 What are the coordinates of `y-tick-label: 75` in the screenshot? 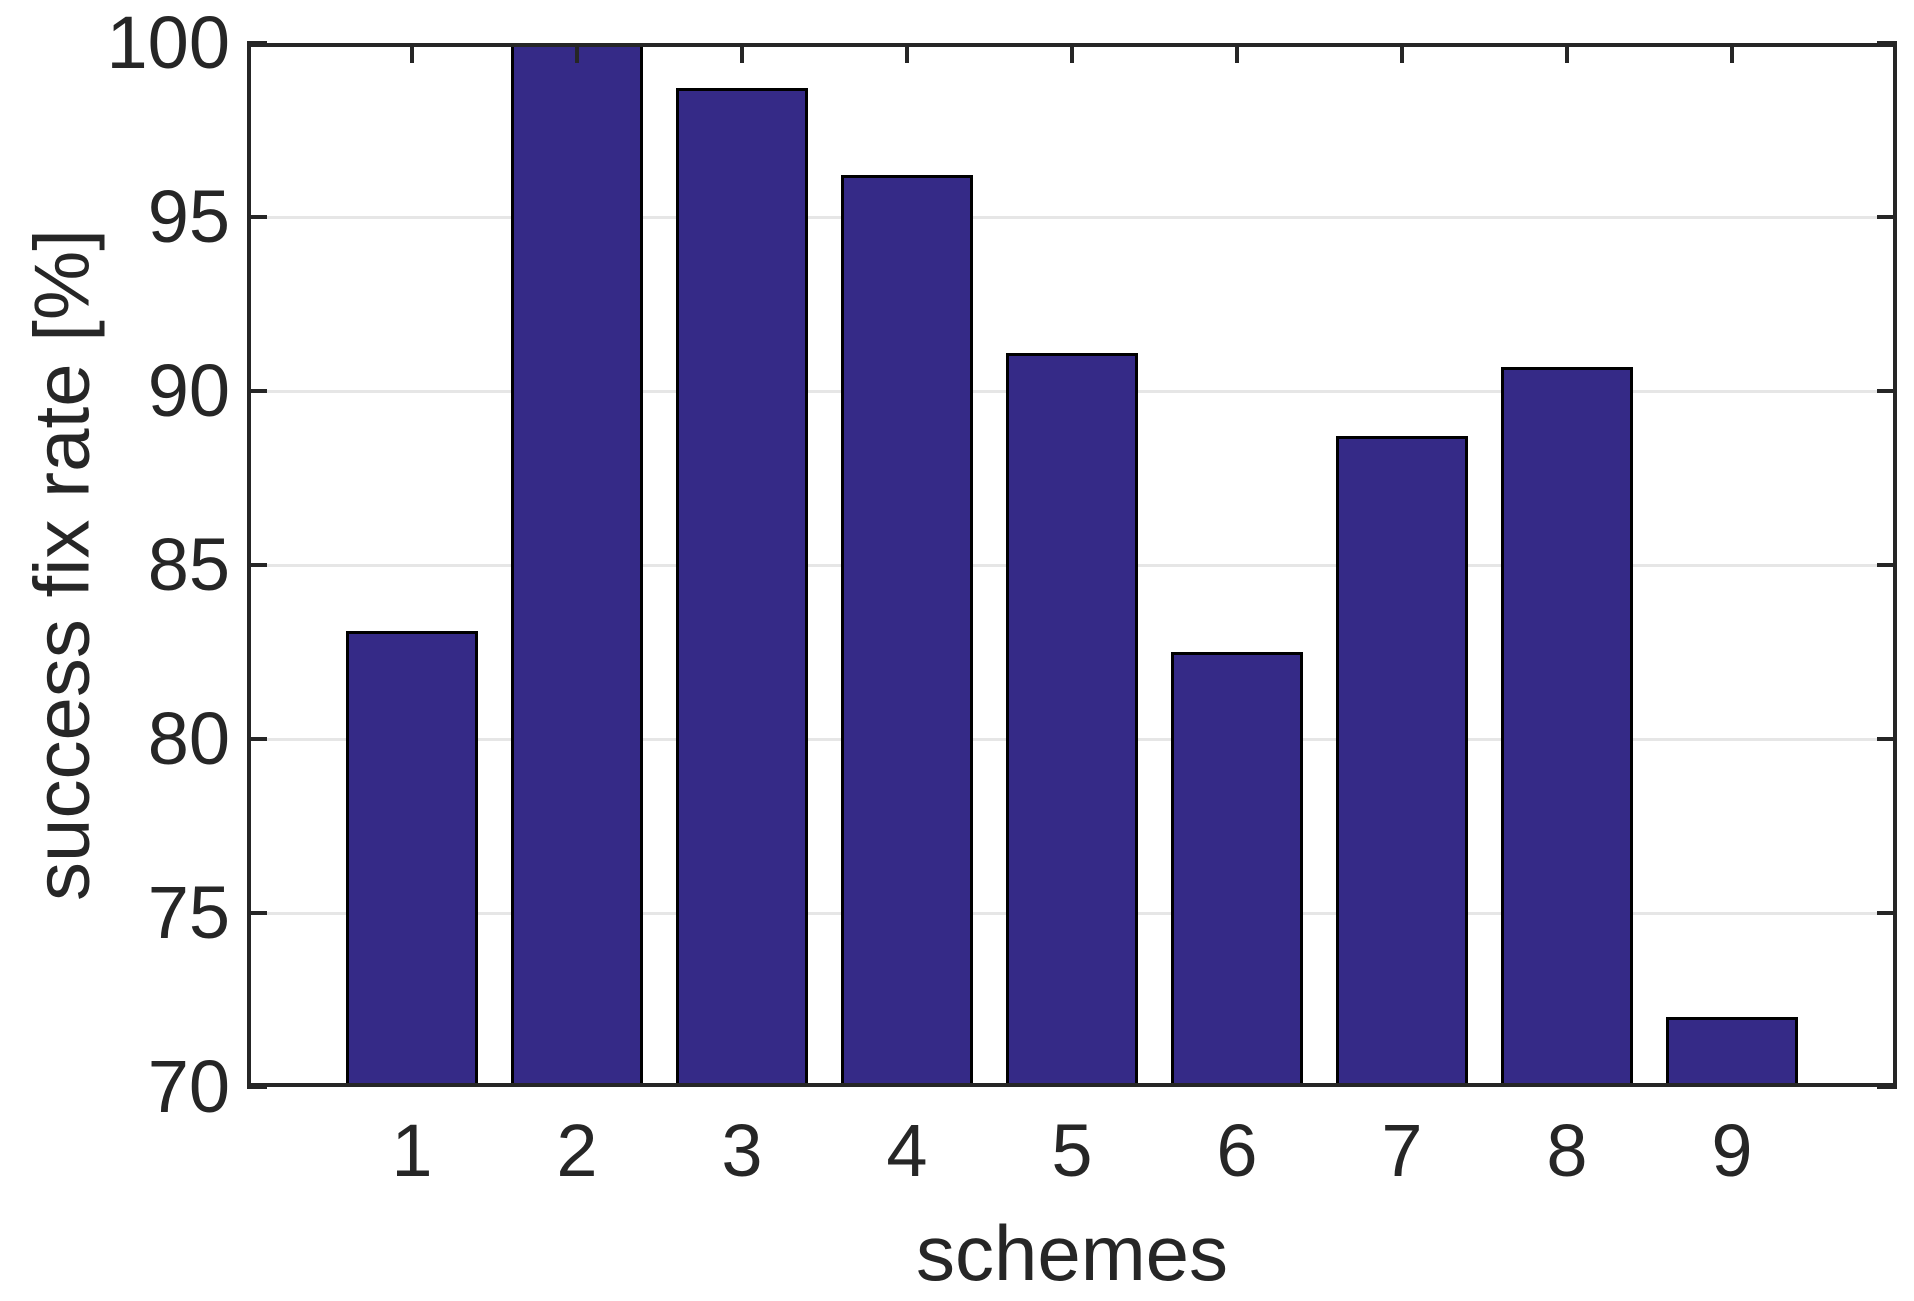 It's located at (188, 912).